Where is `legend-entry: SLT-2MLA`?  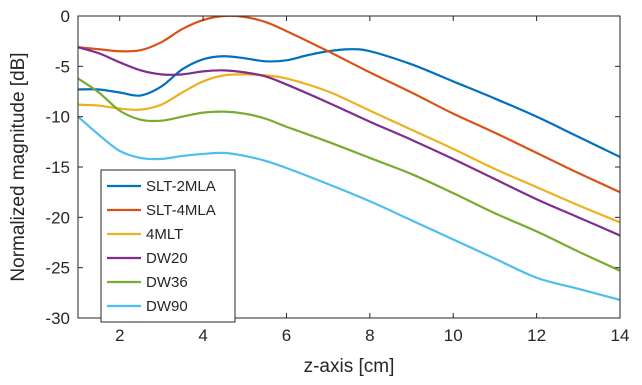 legend-entry: SLT-2MLA is located at coordinates (181, 186).